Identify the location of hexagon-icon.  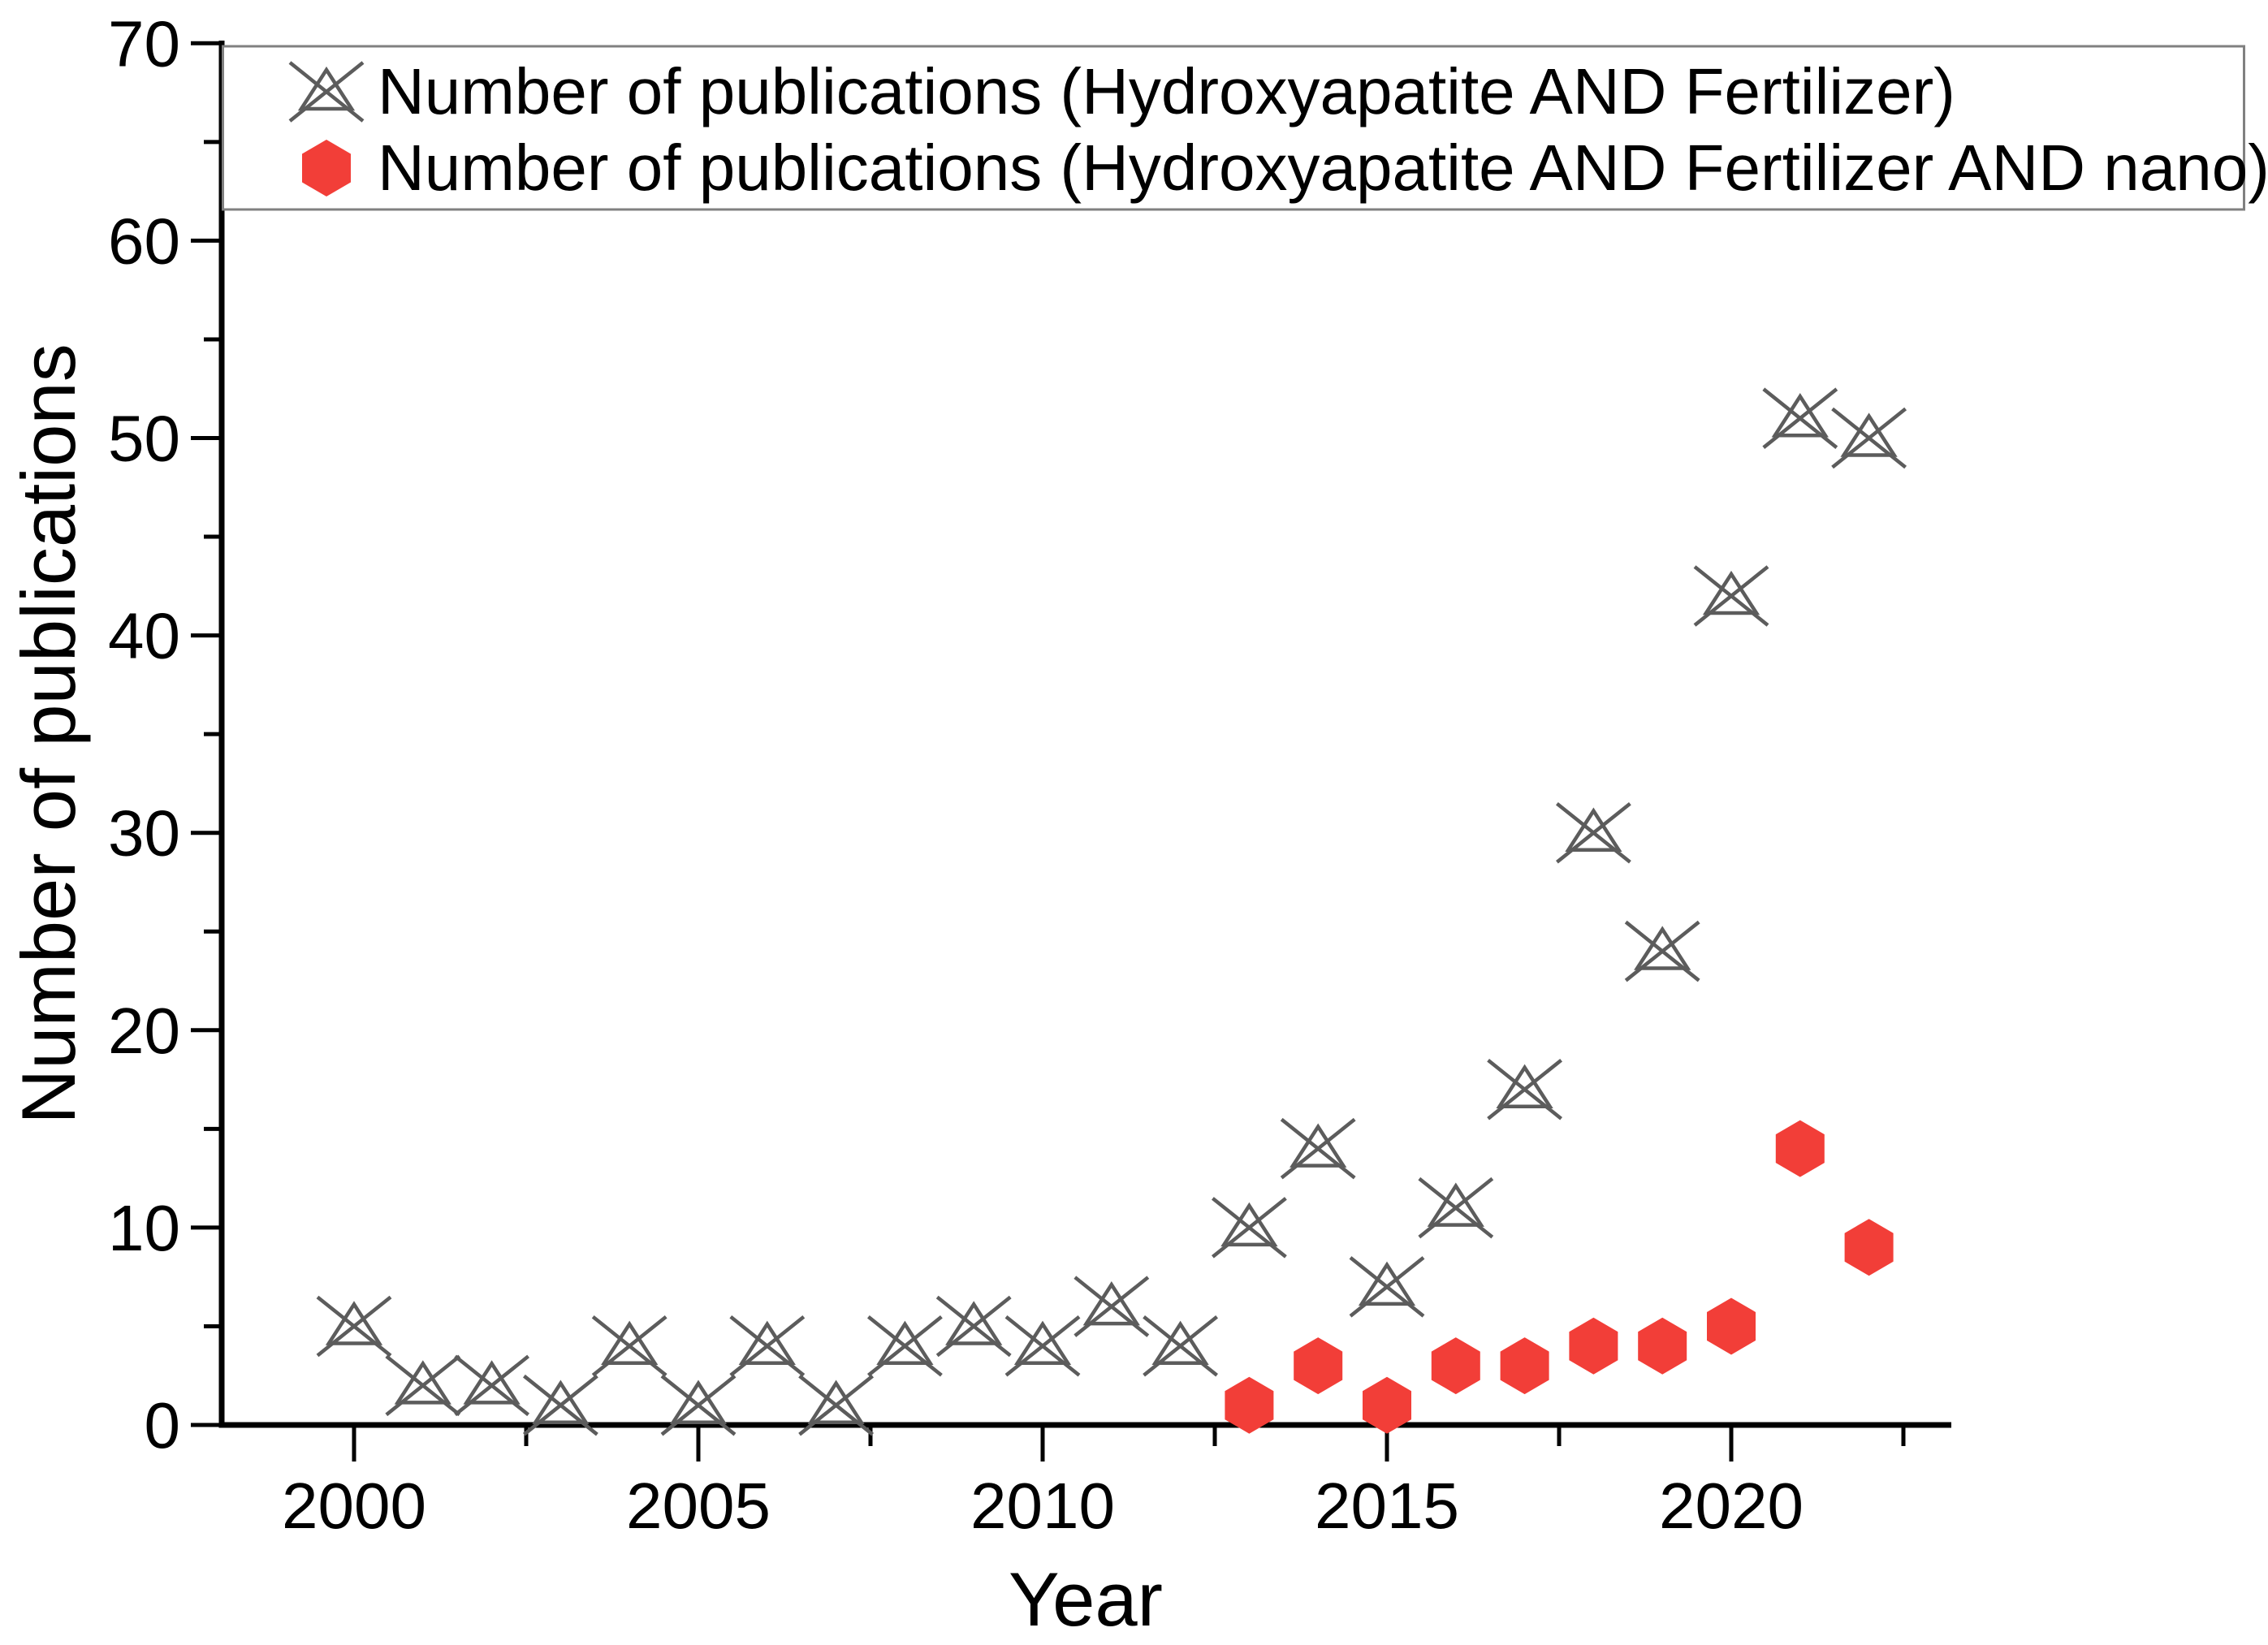
(326, 168).